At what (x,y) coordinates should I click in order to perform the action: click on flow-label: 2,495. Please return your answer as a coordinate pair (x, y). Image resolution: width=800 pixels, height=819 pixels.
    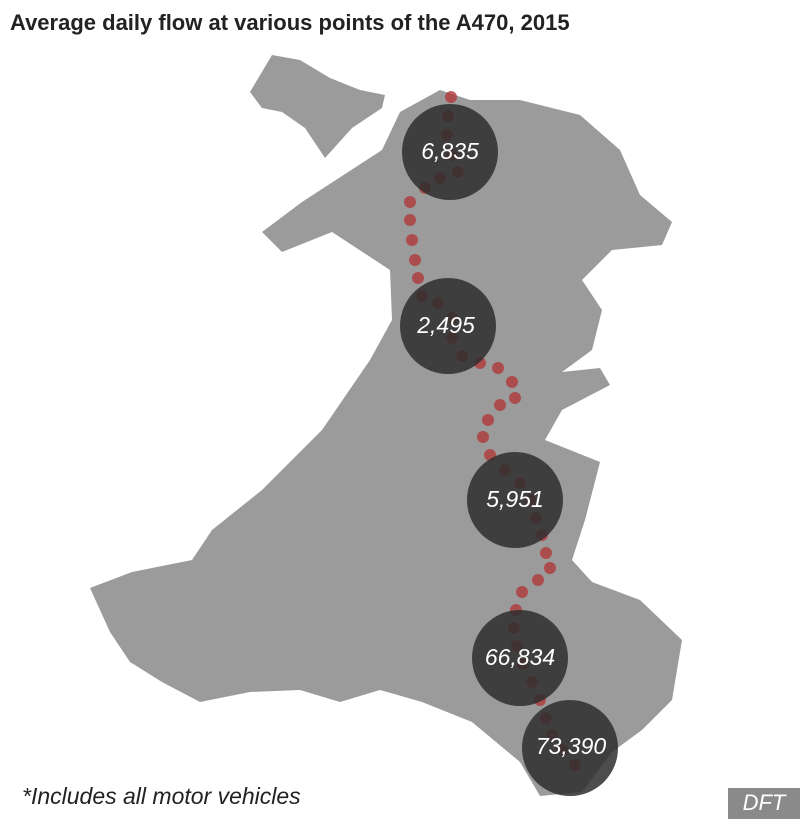
    Looking at the image, I should click on (445, 325).